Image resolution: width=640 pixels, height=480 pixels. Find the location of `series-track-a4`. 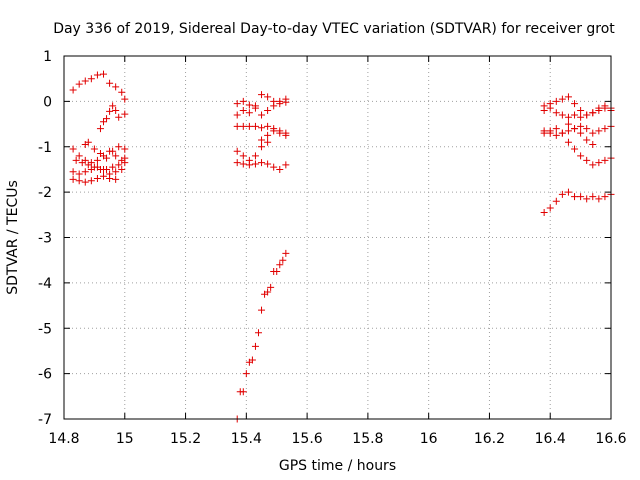

series-track-a4 is located at coordinates (100, 164).